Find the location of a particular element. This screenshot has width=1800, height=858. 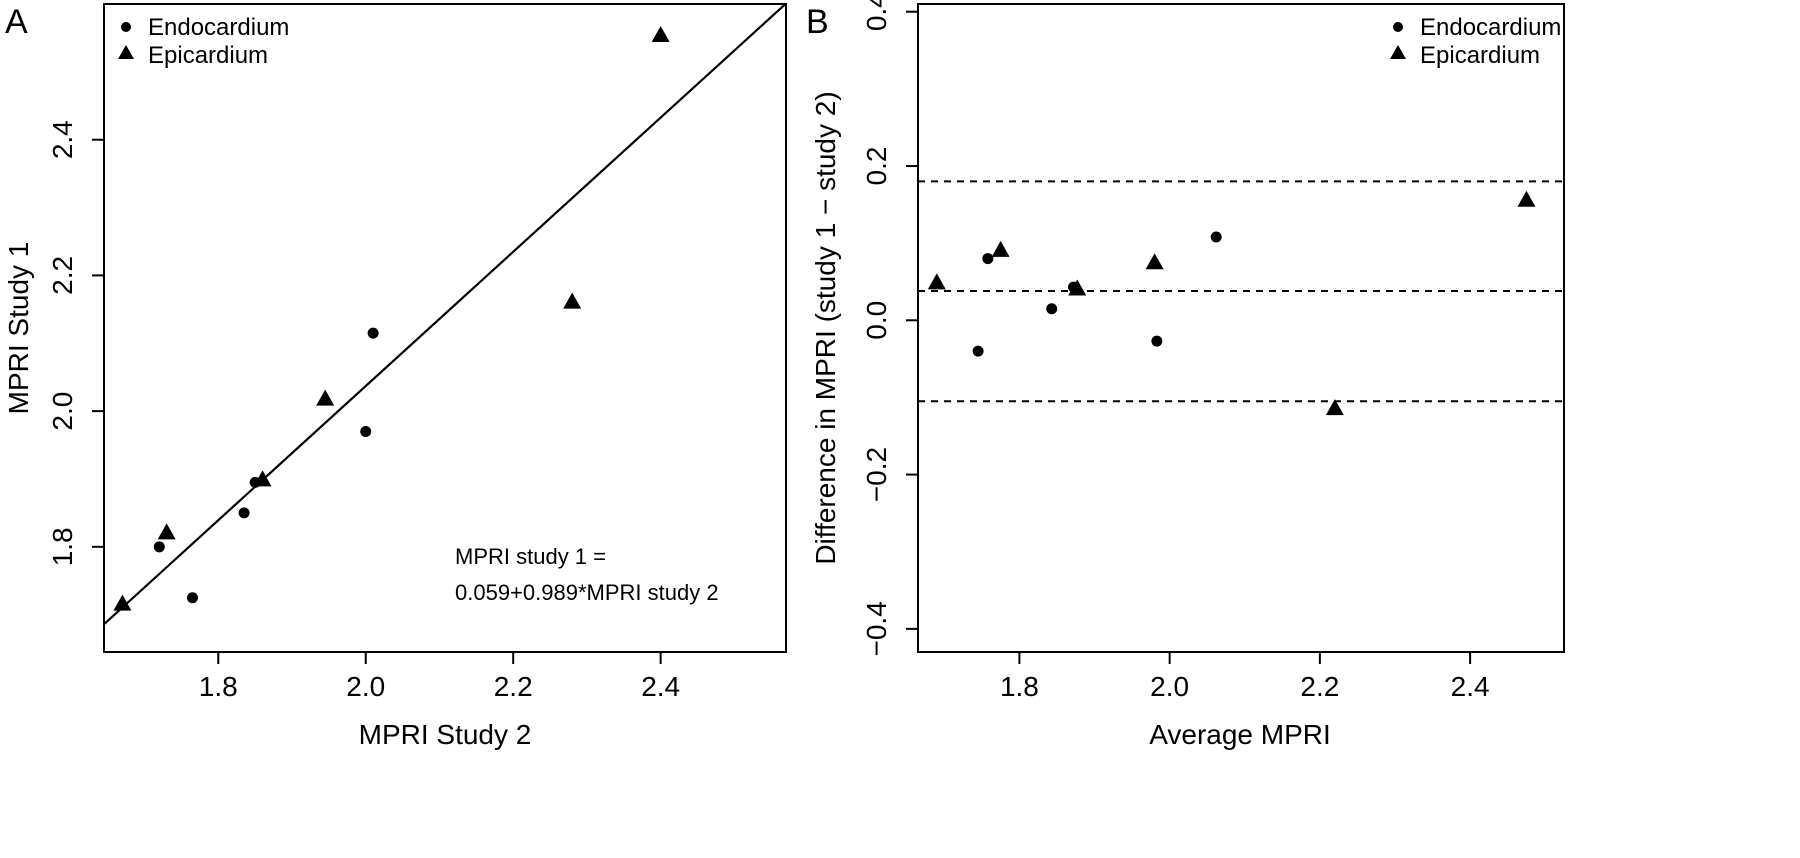

panel-b-legend: Endocardium Epicardium is located at coordinates (1475, 41).